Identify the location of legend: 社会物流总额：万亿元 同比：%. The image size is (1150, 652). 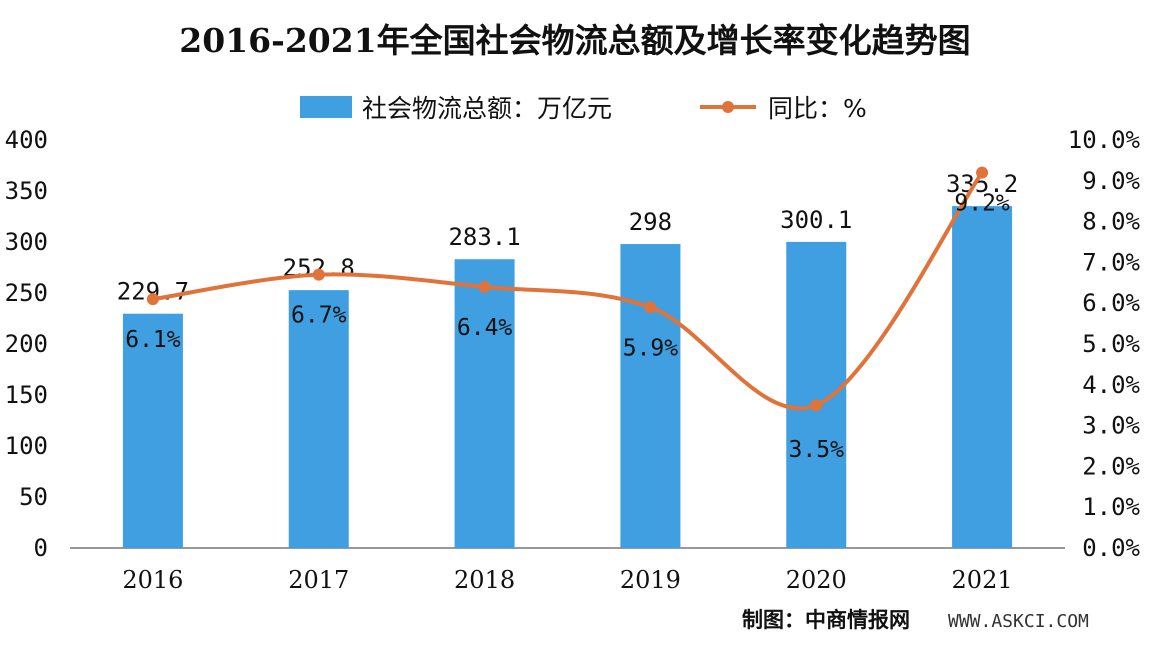
(583, 108).